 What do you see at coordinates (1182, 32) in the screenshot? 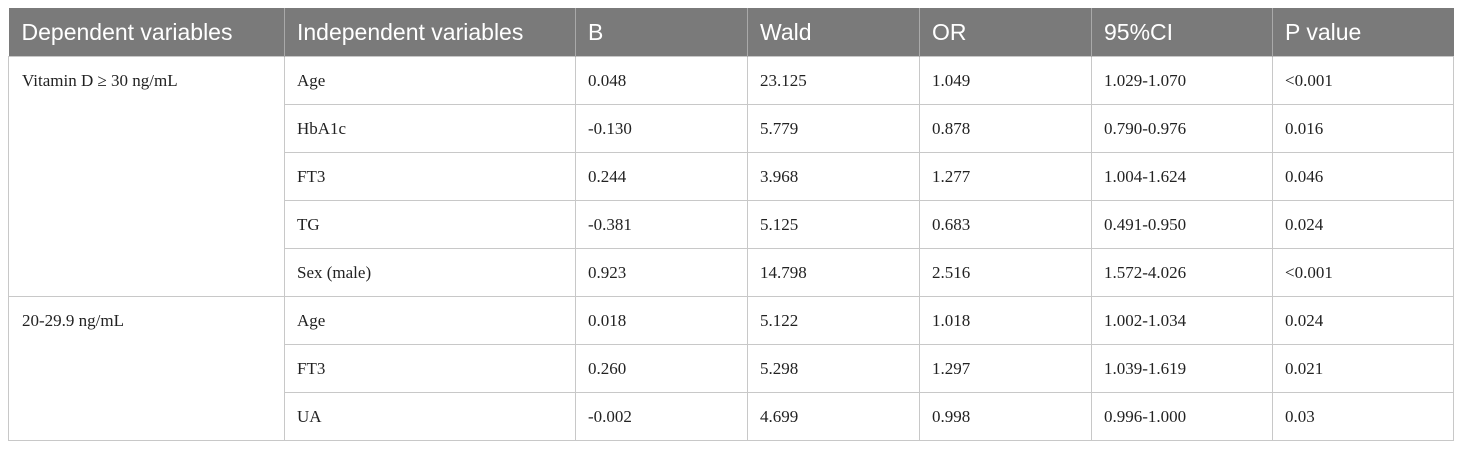
I see `header-95ci: 95%CI` at bounding box center [1182, 32].